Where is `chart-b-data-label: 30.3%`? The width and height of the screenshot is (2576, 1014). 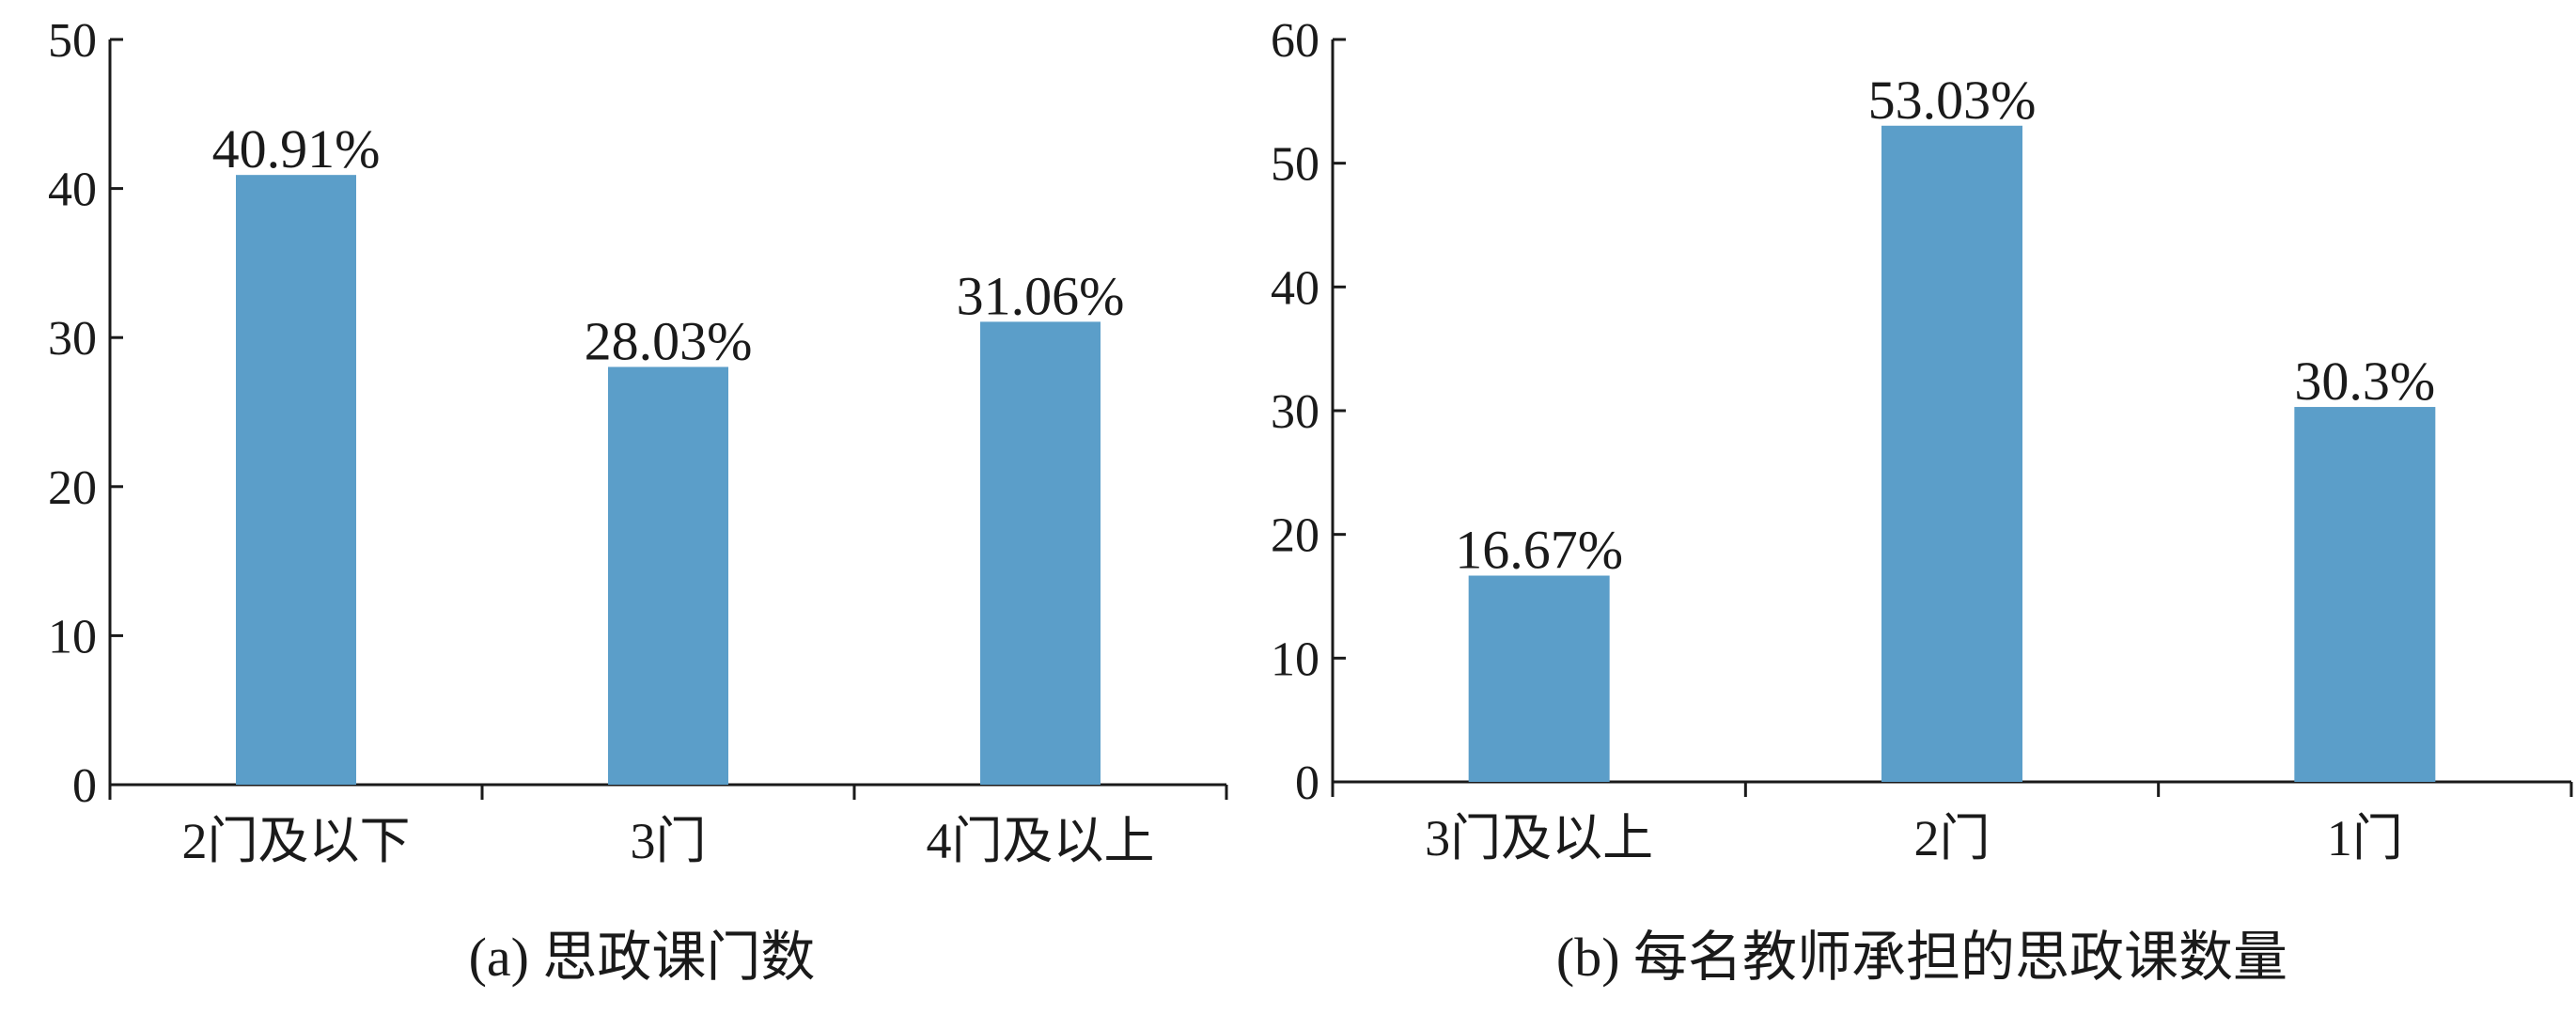
chart-b-data-label: 30.3% is located at coordinates (2364, 381).